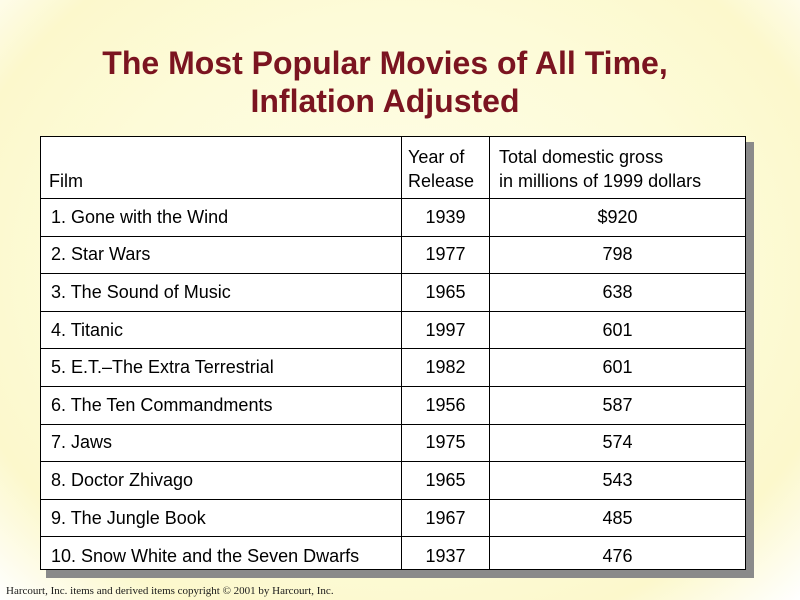 The image size is (800, 600). What do you see at coordinates (441, 181) in the screenshot?
I see `header-year-line-2: Release` at bounding box center [441, 181].